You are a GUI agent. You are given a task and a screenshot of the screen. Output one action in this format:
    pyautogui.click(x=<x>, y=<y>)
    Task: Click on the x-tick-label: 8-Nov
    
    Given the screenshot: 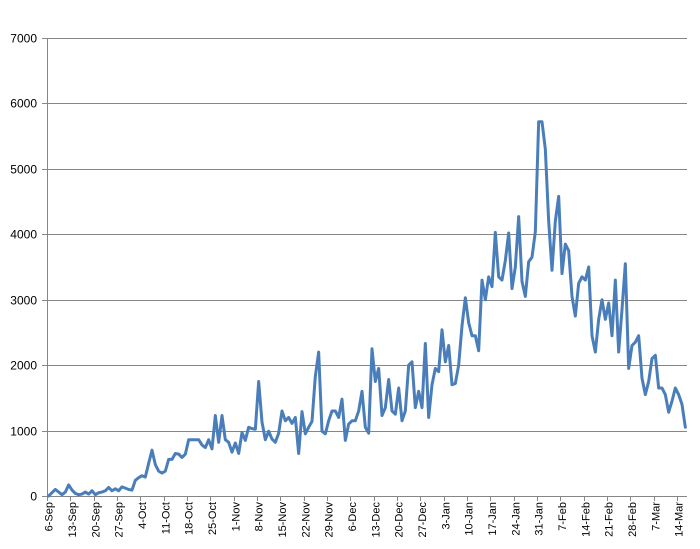 What is the action you would take?
    pyautogui.click(x=260, y=517)
    